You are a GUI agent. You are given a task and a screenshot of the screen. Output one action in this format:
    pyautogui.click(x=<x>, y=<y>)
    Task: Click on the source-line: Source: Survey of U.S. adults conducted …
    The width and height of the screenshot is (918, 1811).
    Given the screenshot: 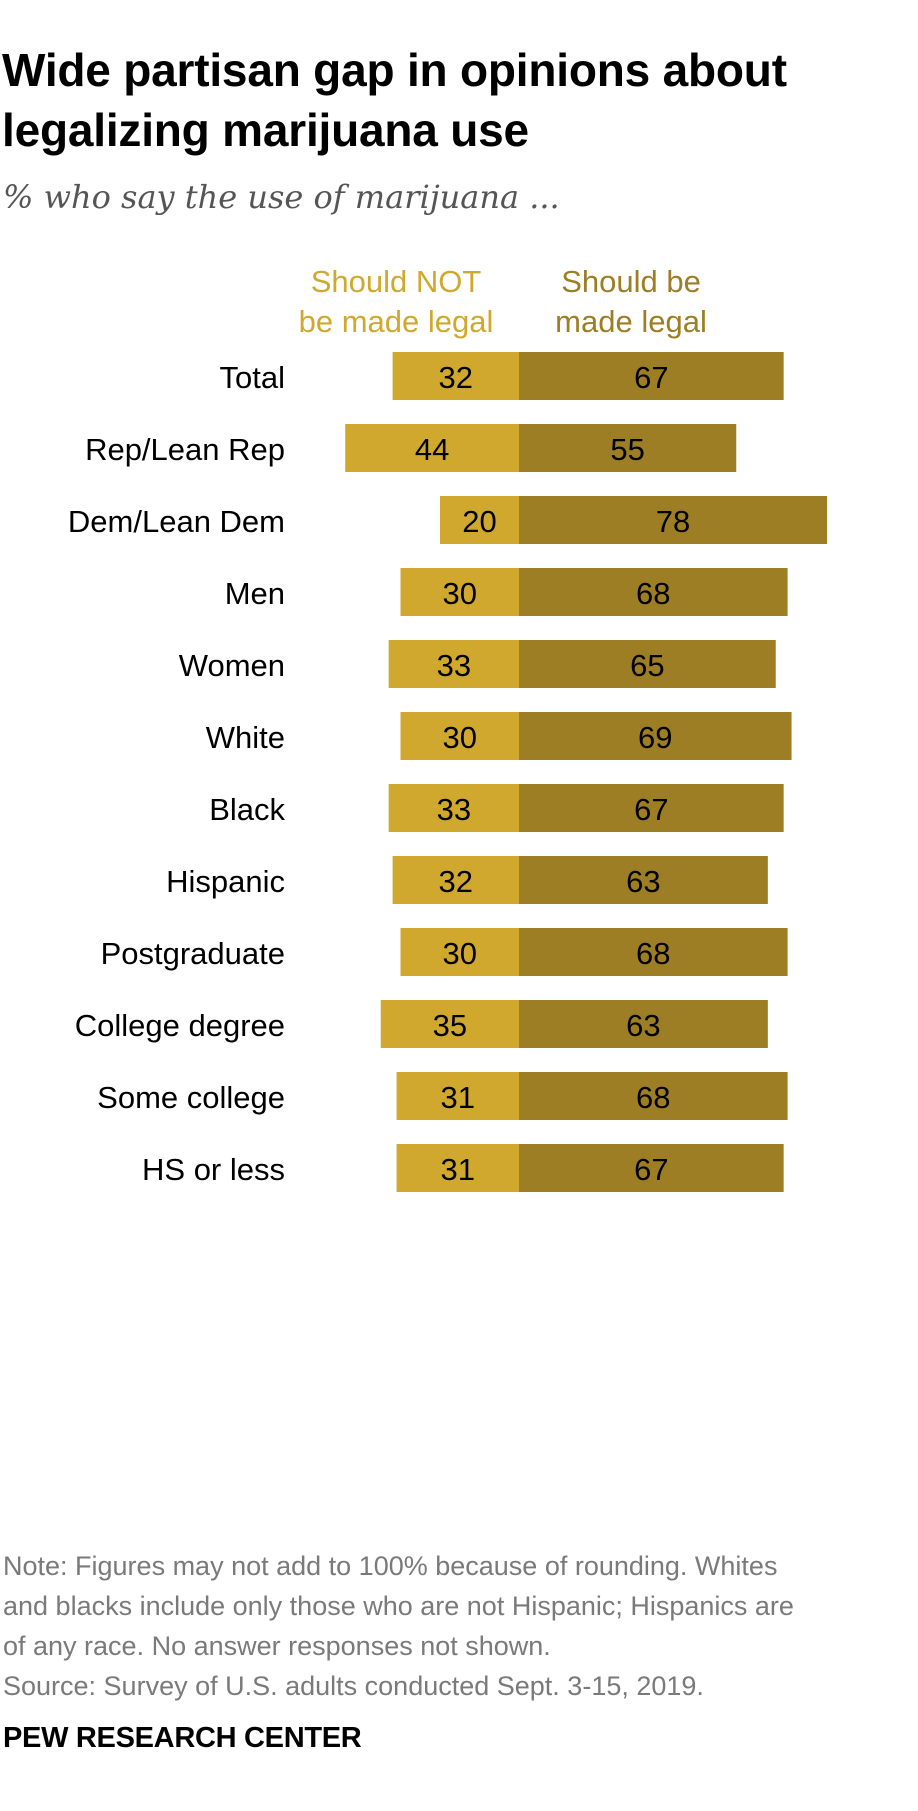 What is the action you would take?
    pyautogui.click(x=353, y=1686)
    